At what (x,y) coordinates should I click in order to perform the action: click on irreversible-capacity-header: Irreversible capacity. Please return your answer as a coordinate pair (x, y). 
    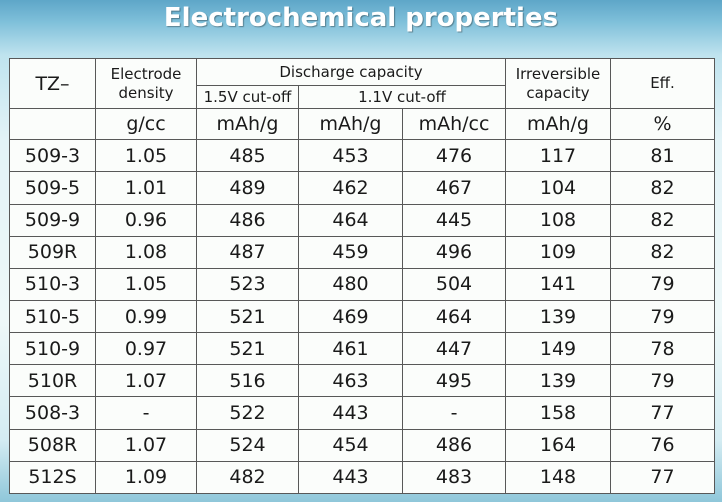
    Looking at the image, I should click on (558, 83).